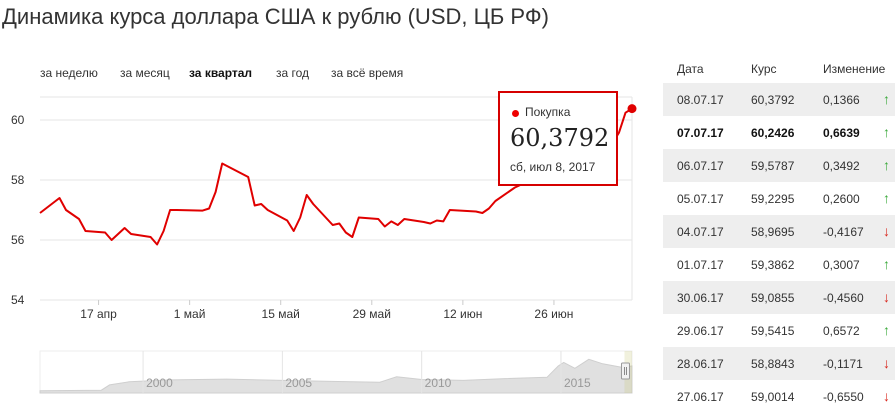 Image resolution: width=895 pixels, height=413 pixels. Describe the element at coordinates (773, 133) in the screenshot. I see `row-rate: 60,2426` at that location.